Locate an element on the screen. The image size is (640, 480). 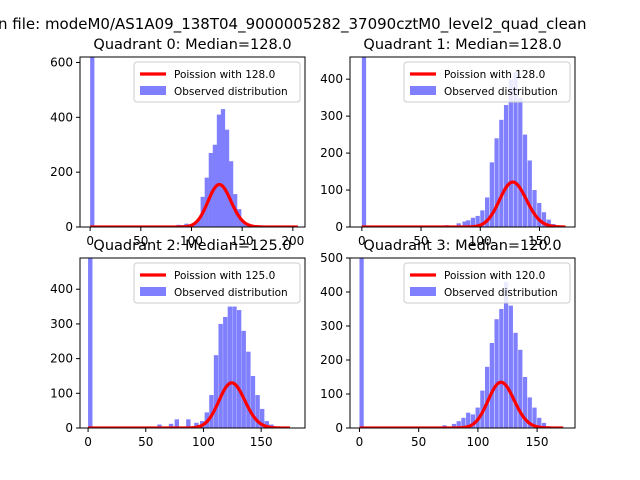
legend: Poission with 128.0 Observed distribution is located at coordinates (217, 82).